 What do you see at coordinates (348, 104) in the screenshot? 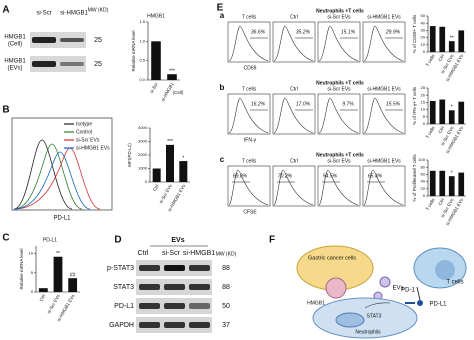
I see `gate-percent: 9.7%` at bounding box center [348, 104].